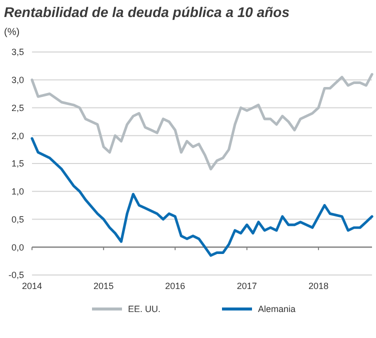  Describe the element at coordinates (104, 286) in the screenshot. I see `x-tick-label: 2015` at that location.